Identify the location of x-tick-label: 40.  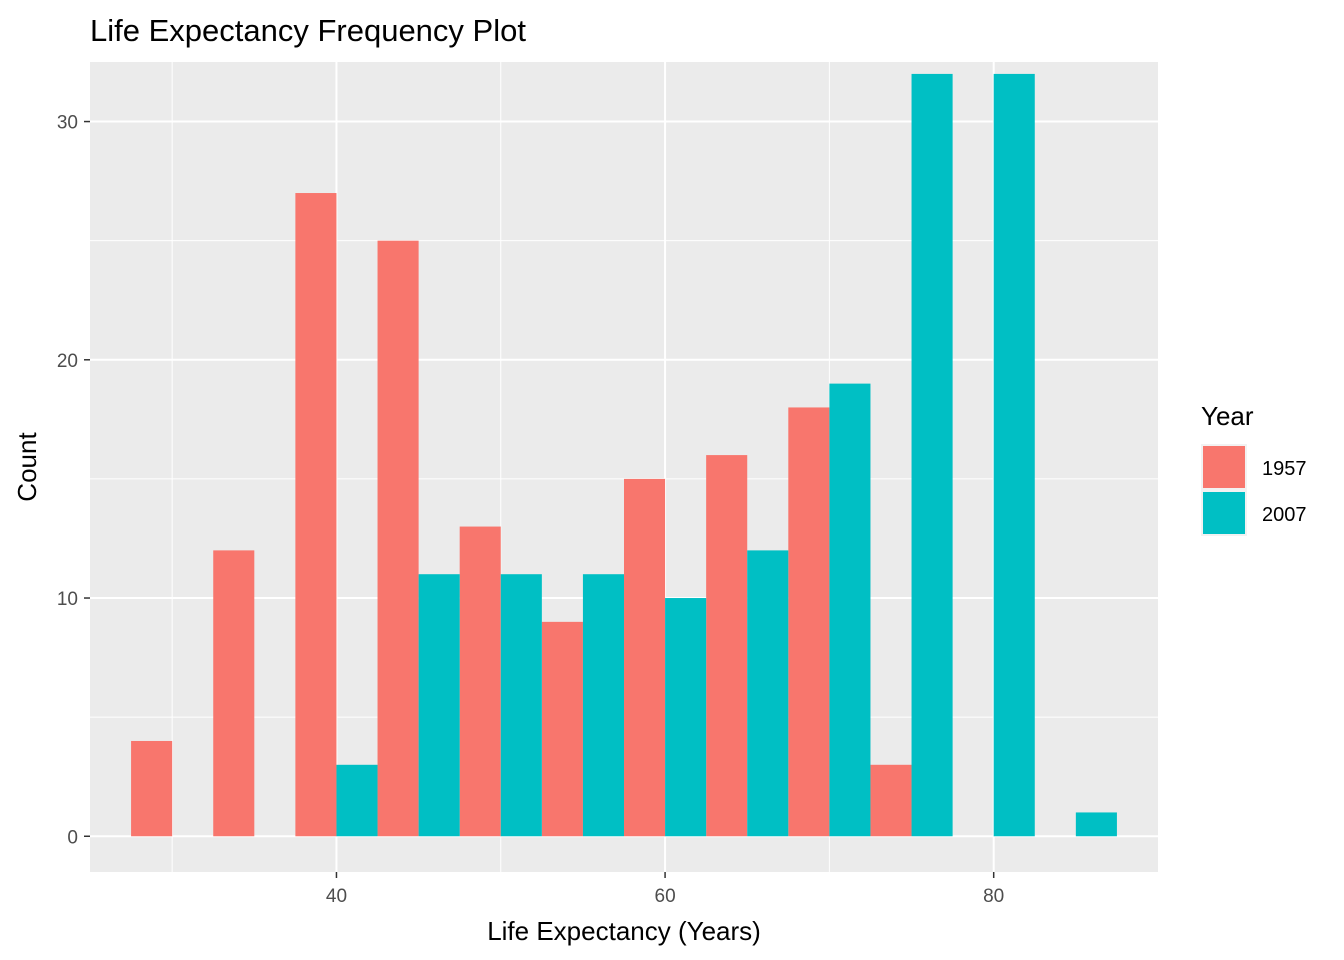
(336, 896).